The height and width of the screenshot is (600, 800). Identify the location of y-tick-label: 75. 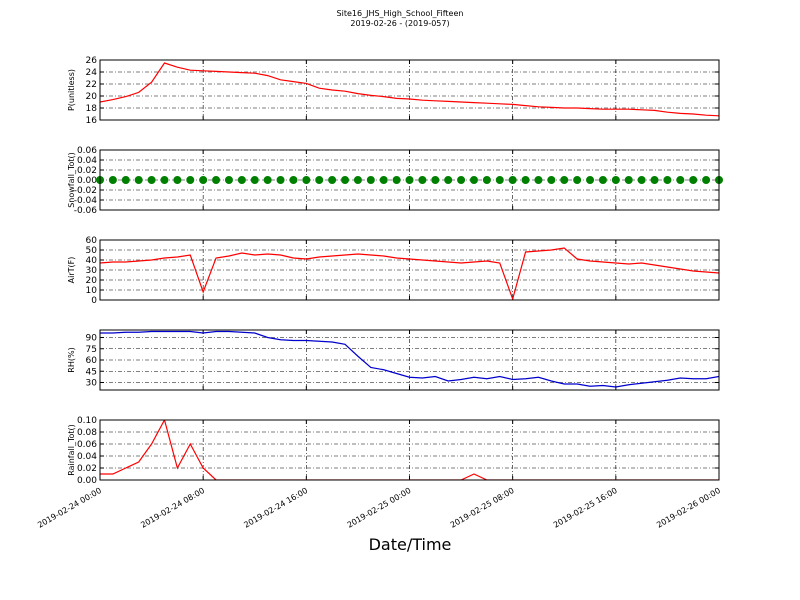
(91, 350).